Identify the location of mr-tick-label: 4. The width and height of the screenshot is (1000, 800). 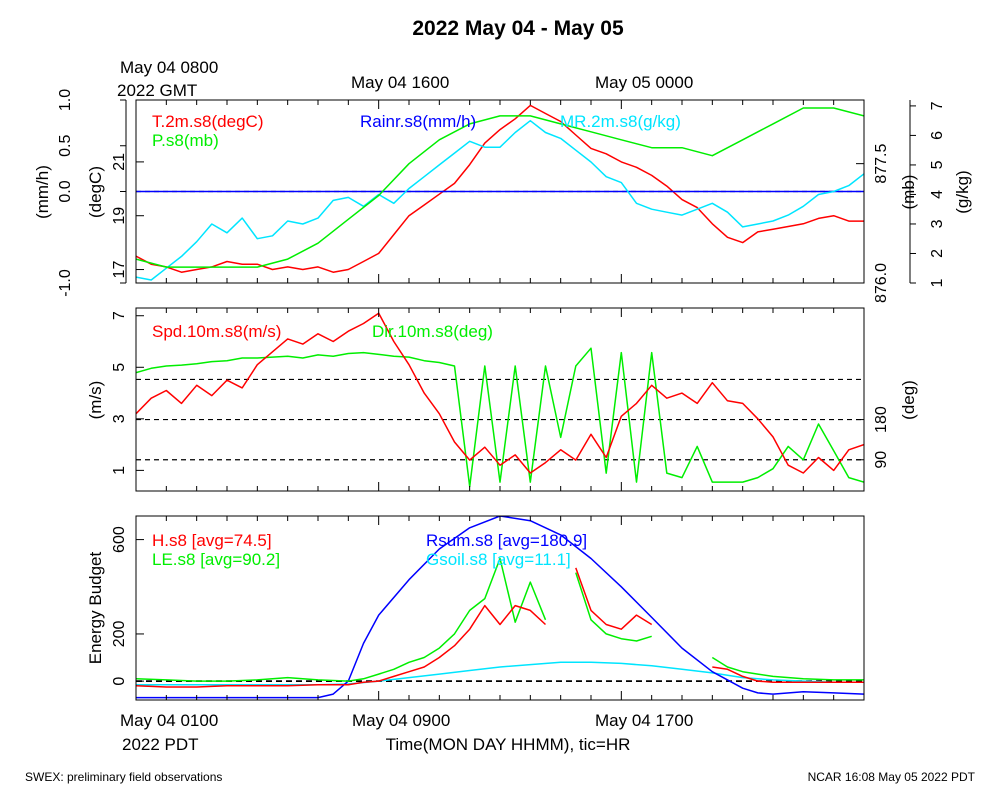
(937, 194).